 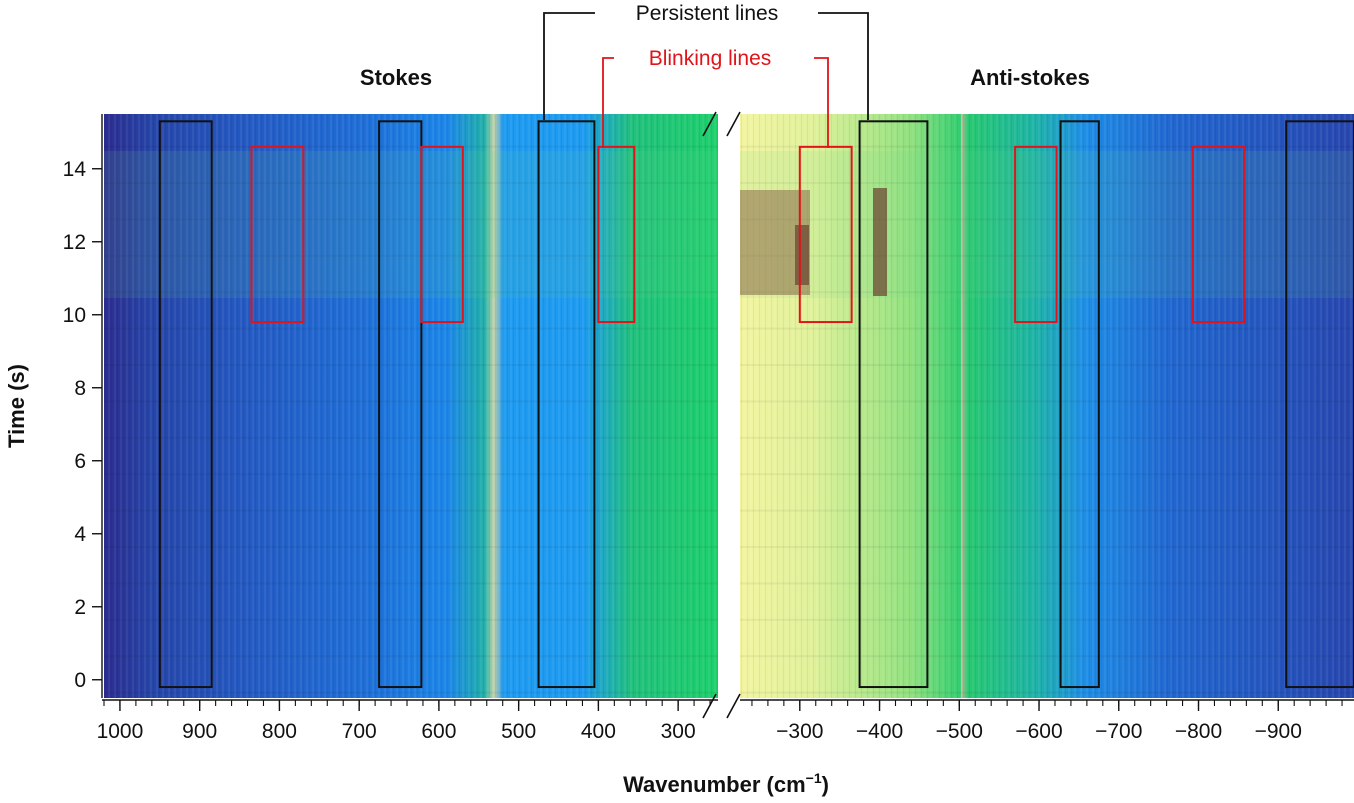 I want to click on stokes-label: Stokes, so click(x=396, y=77).